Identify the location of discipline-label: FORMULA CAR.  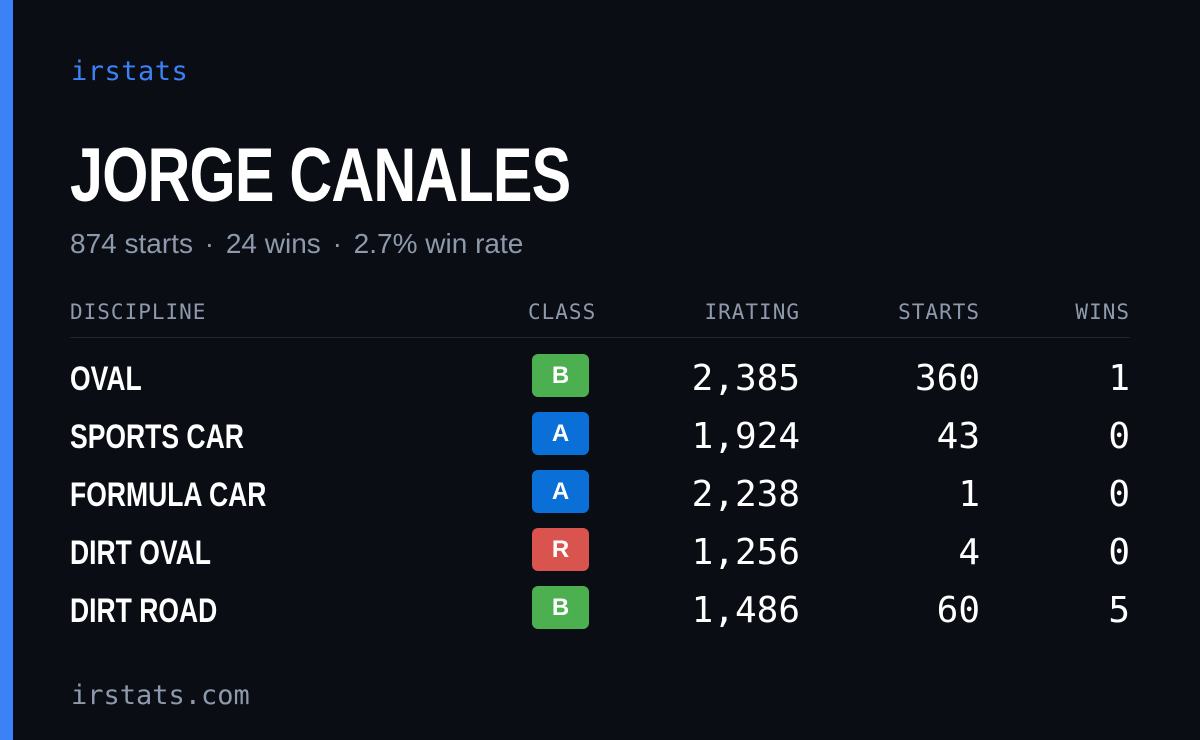
(168, 495).